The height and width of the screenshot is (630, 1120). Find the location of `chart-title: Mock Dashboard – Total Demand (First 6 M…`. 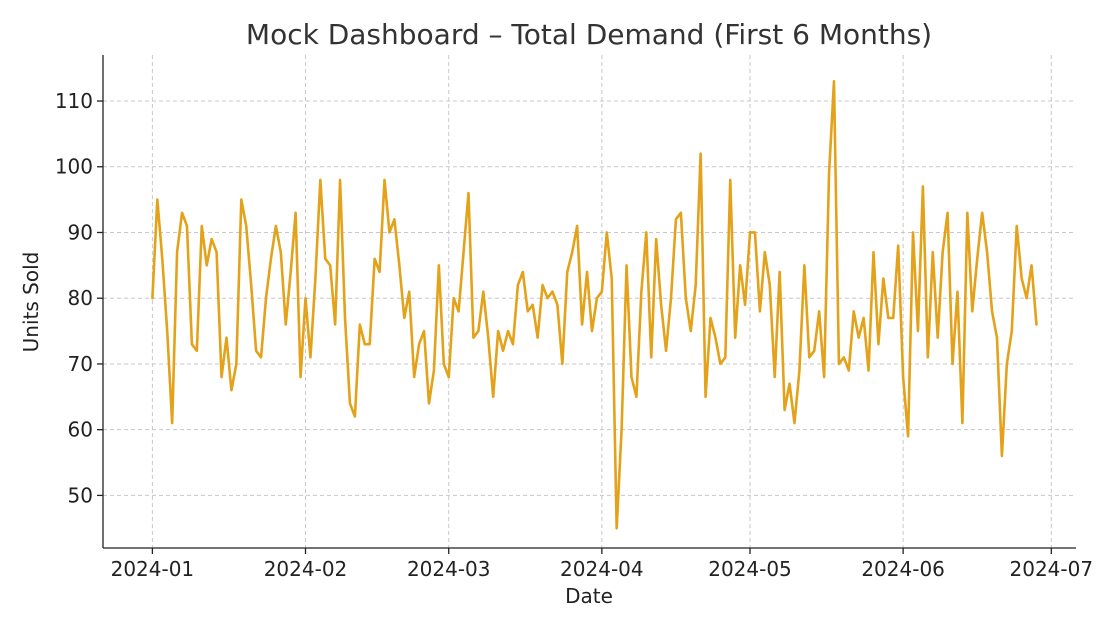

chart-title: Mock Dashboard – Total Demand (First 6 M… is located at coordinates (589, 34).